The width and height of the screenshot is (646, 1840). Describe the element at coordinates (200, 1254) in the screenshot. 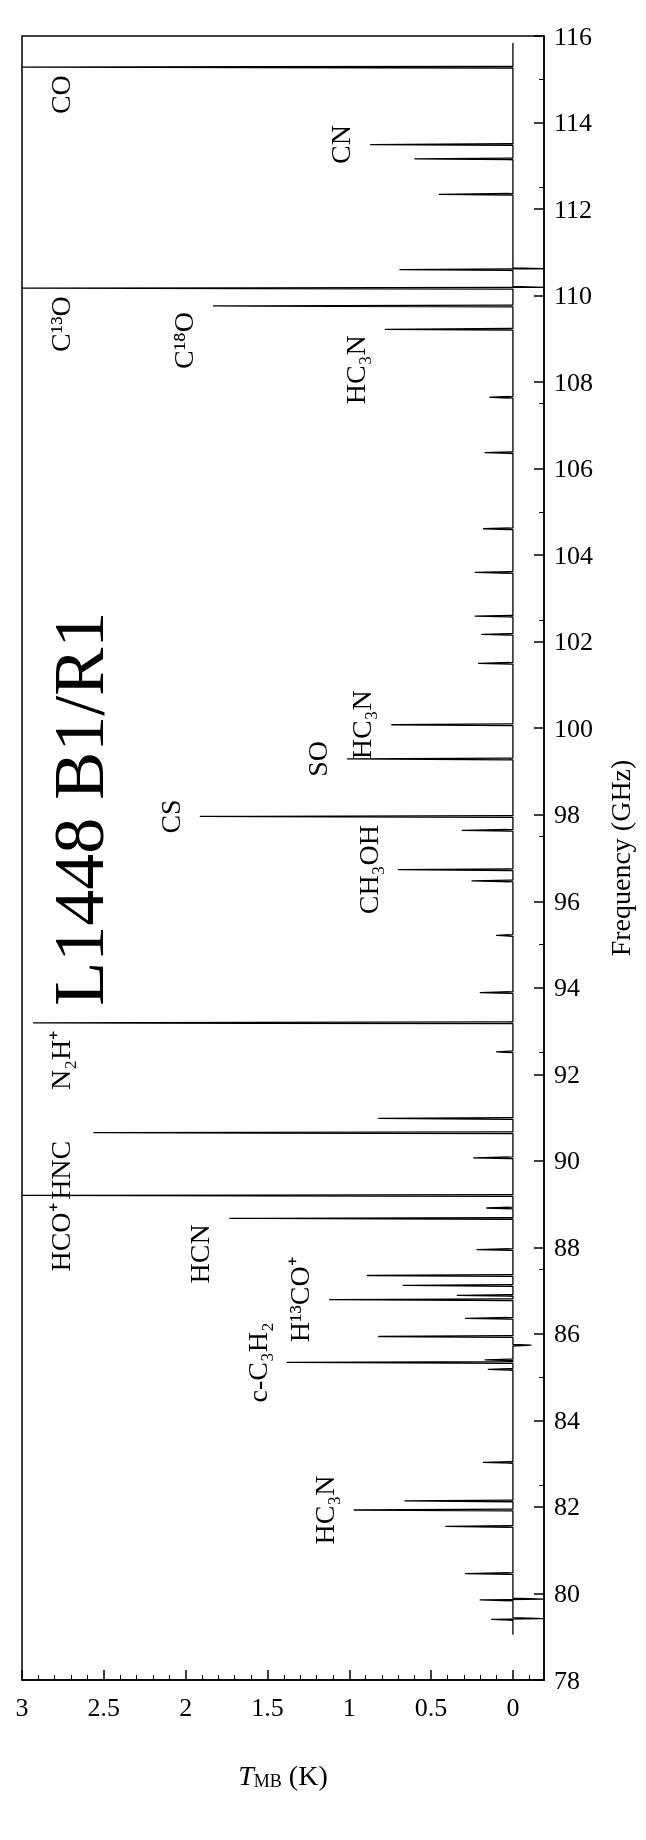

I see `annotation: HCN` at that location.